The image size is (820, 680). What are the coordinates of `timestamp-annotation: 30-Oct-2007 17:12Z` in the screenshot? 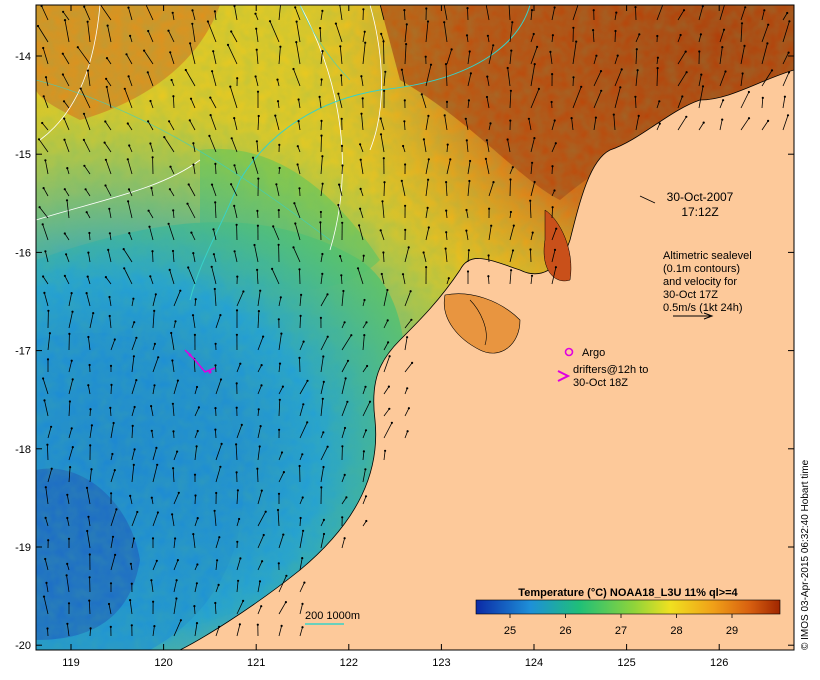 It's located at (686, 204).